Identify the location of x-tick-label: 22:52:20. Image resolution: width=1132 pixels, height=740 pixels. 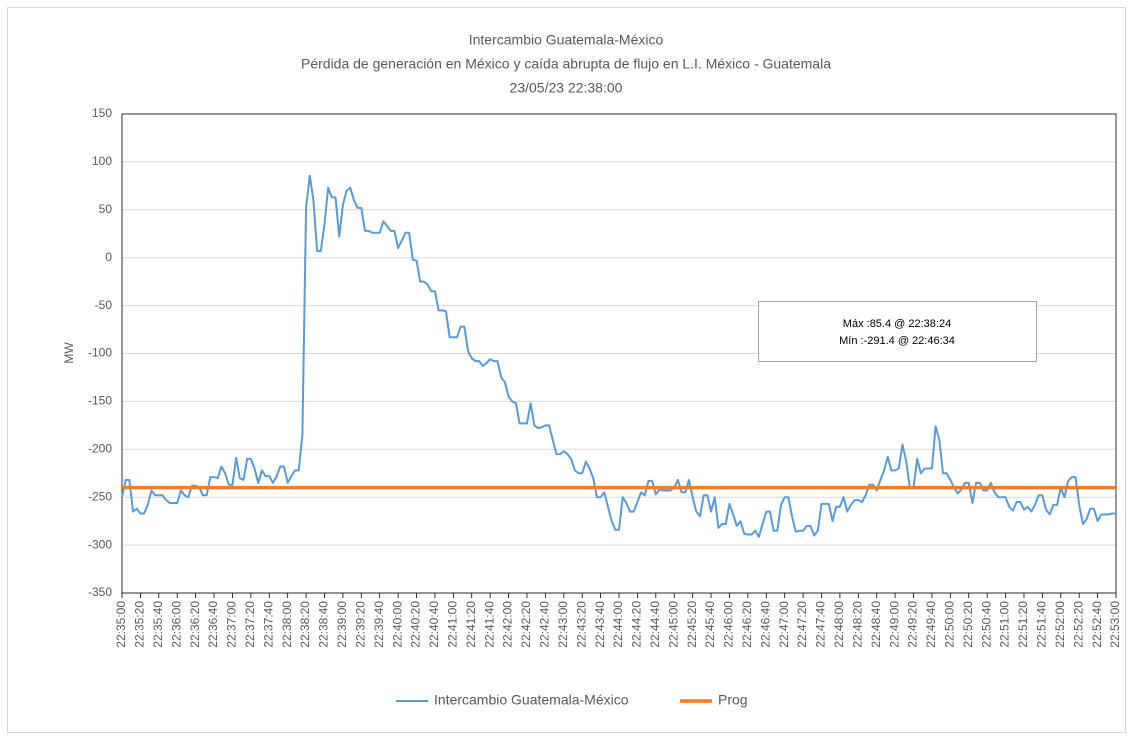
(1078, 624).